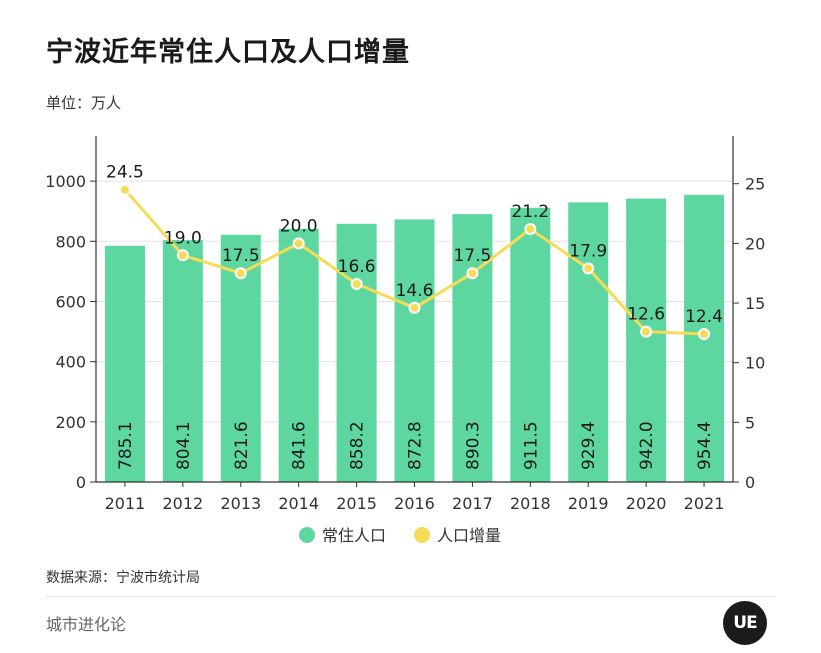  Describe the element at coordinates (65, 181) in the screenshot. I see `y-left-tick-label: 1000` at that location.